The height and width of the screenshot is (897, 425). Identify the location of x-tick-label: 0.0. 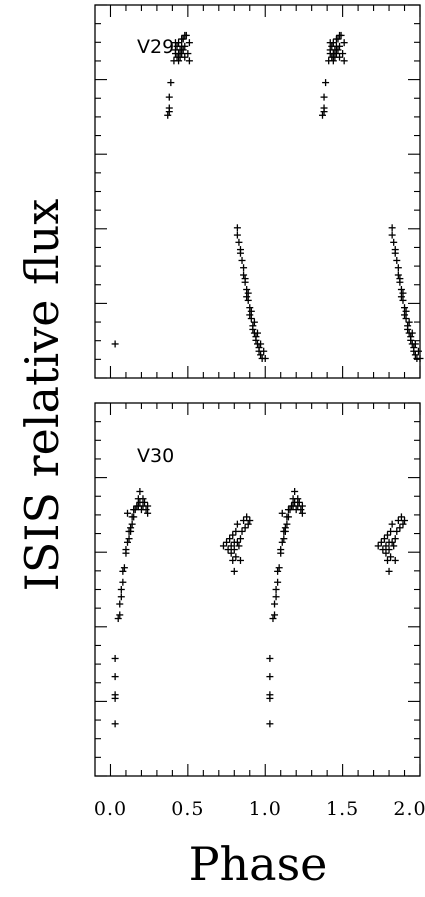
(110, 809).